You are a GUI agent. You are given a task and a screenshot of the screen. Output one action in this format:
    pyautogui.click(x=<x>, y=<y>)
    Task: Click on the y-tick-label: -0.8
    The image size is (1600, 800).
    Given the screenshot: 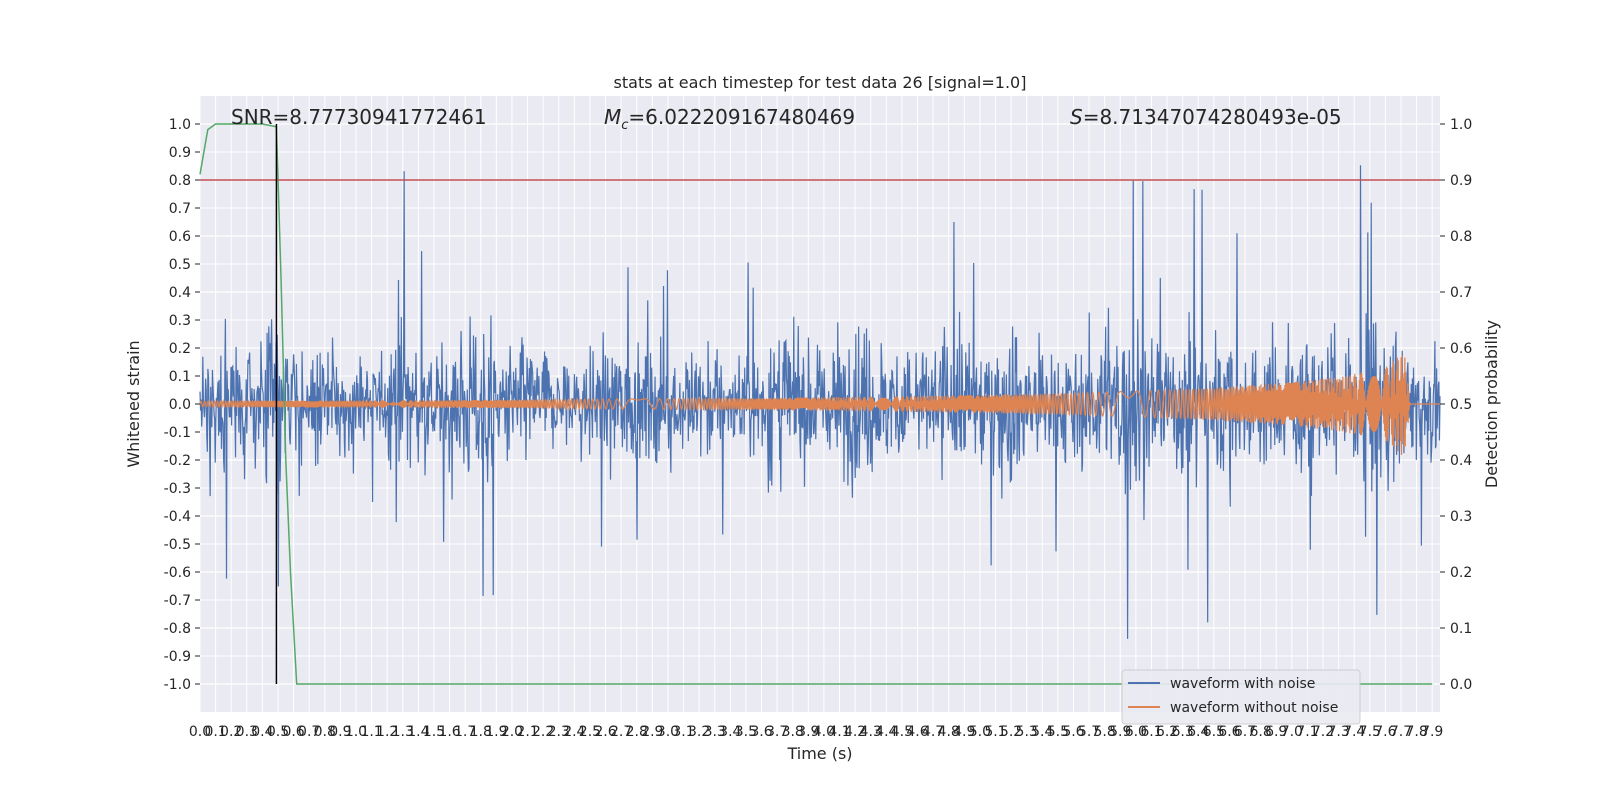 What is the action you would take?
    pyautogui.click(x=177, y=629)
    